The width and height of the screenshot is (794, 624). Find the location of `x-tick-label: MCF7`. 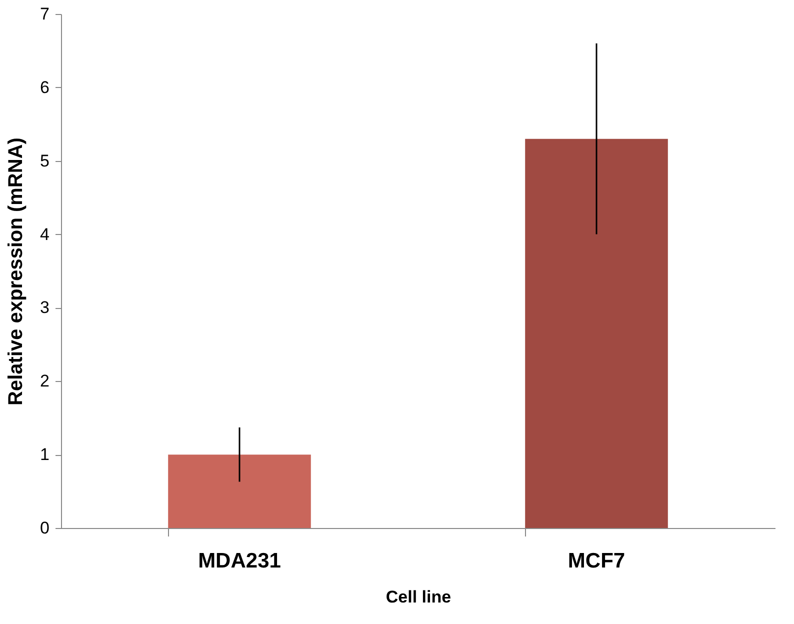

x-tick-label: MCF7 is located at coordinates (597, 561).